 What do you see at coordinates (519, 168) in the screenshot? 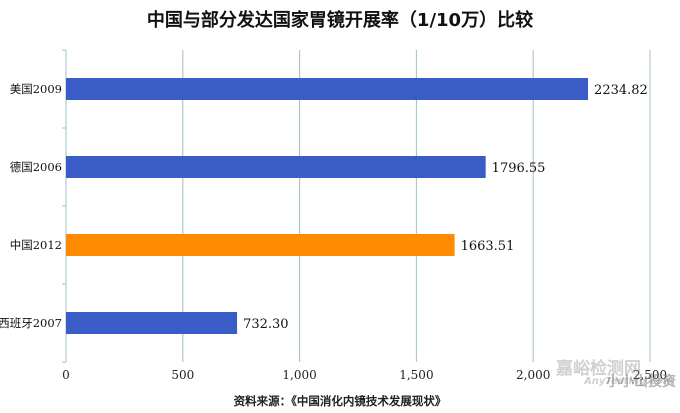
I see `data-label: 1796.55` at bounding box center [519, 168].